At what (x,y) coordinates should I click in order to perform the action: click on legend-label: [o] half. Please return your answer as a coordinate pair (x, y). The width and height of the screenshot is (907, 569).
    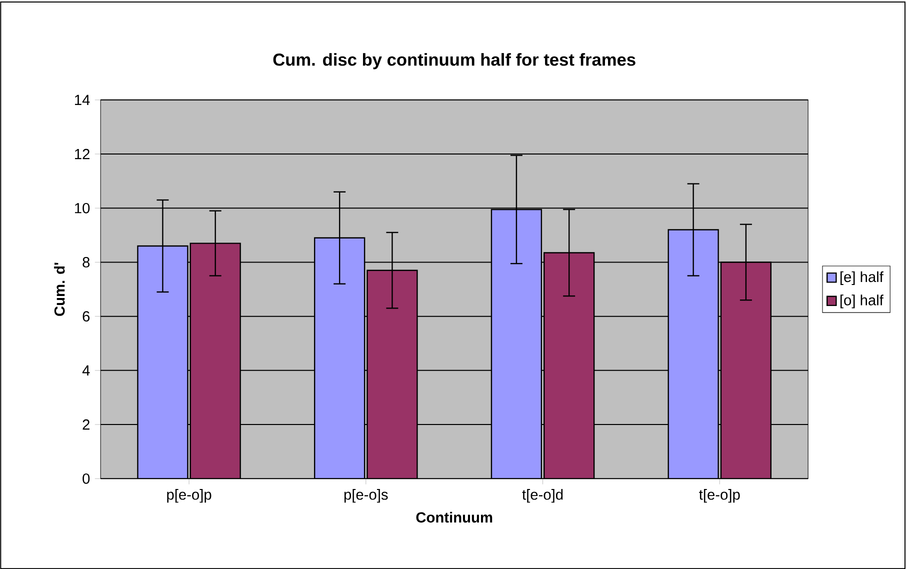
    Looking at the image, I should click on (862, 301).